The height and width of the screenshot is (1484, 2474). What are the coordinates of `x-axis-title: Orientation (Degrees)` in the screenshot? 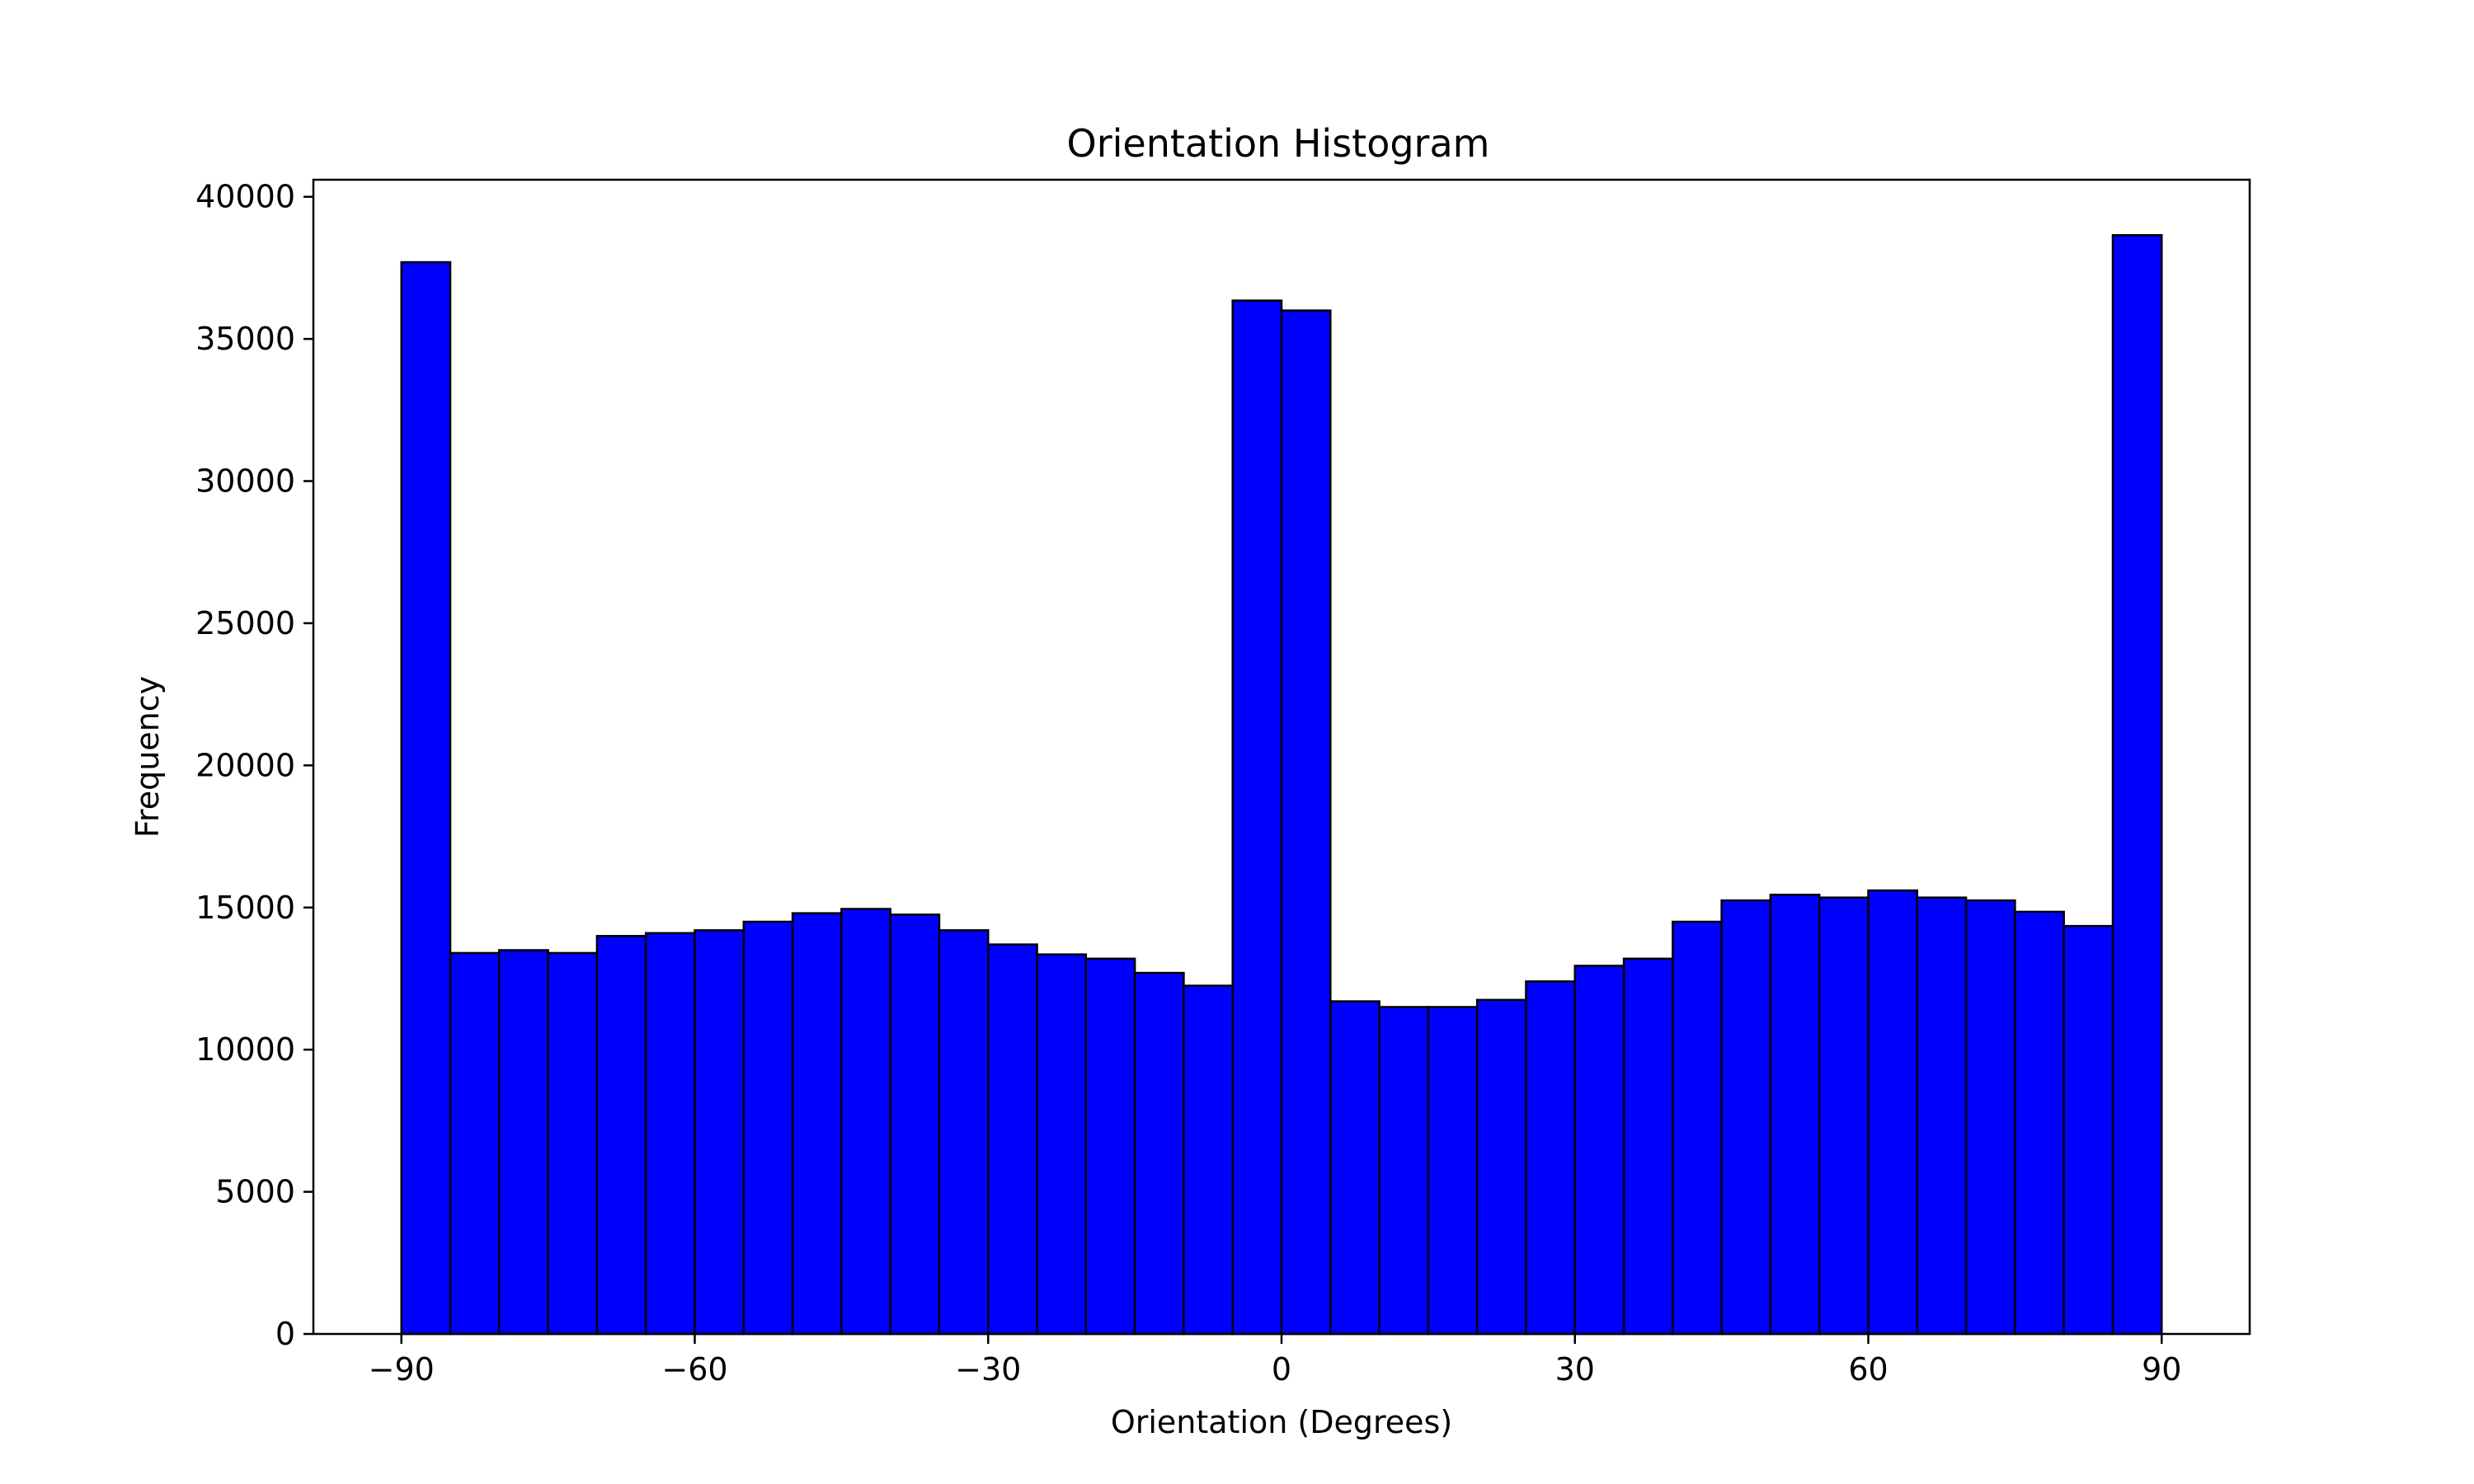 It's located at (1281, 1422).